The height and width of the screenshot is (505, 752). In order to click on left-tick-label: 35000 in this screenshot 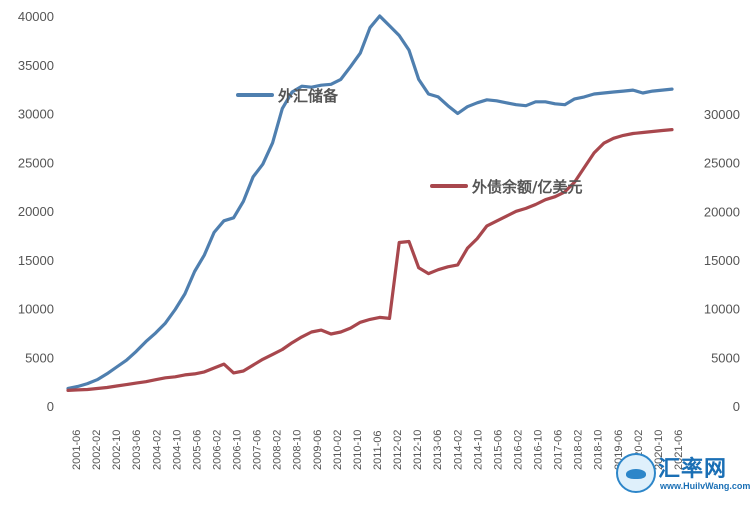, I will do `click(36, 65)`.